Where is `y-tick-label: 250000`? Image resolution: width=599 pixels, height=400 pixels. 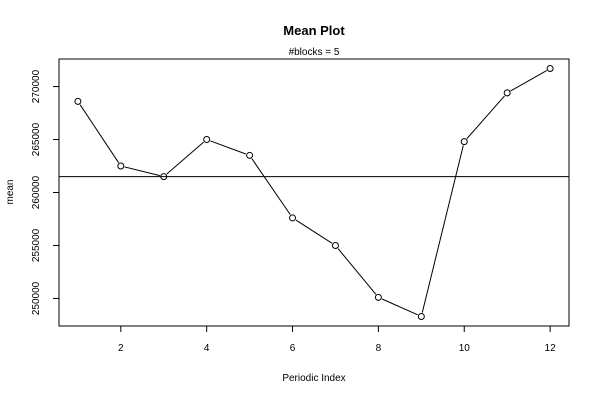
y-tick-label: 250000 is located at coordinates (36, 298).